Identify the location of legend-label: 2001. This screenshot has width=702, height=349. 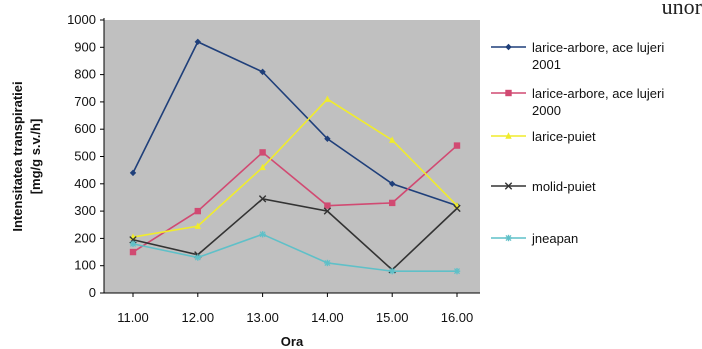
(546, 64).